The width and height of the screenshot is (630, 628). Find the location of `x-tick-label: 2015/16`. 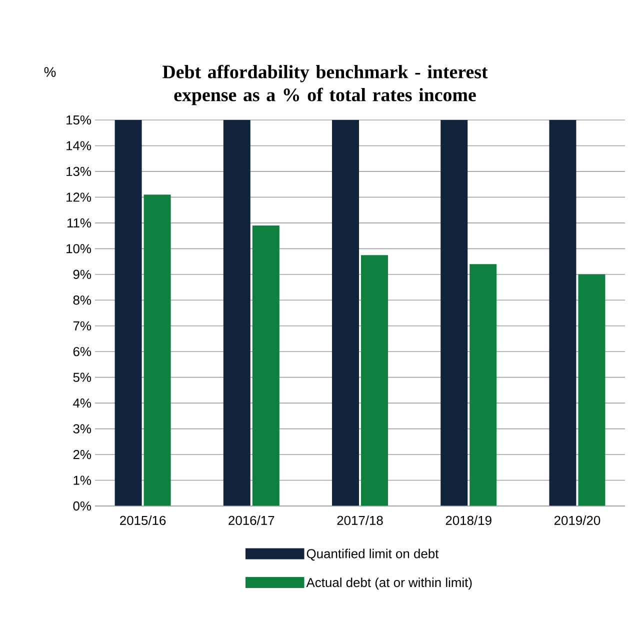

x-tick-label: 2015/16 is located at coordinates (143, 521).